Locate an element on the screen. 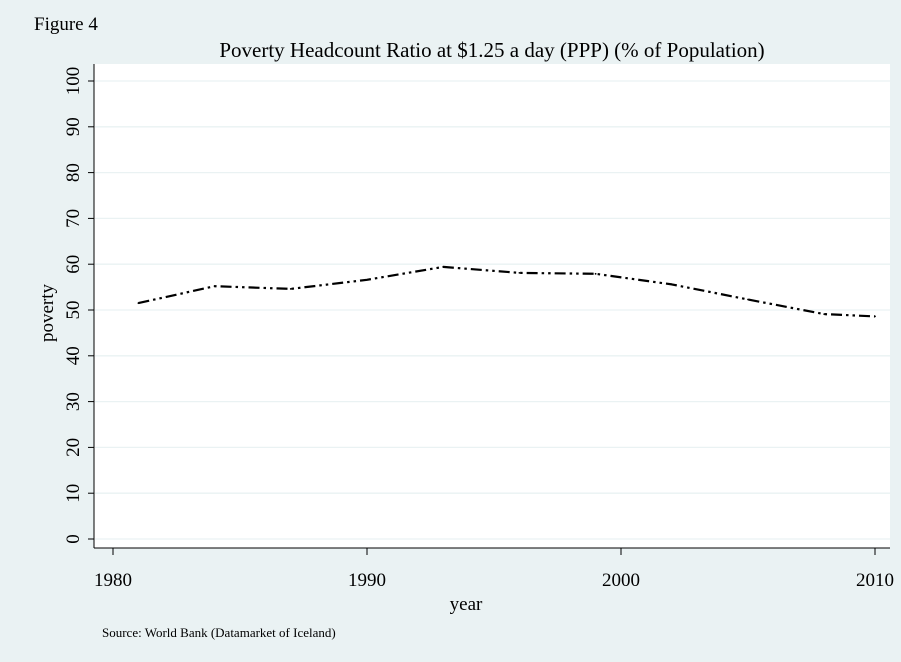 This screenshot has width=901, height=662. y-tick-label: 60 is located at coordinates (73, 264).